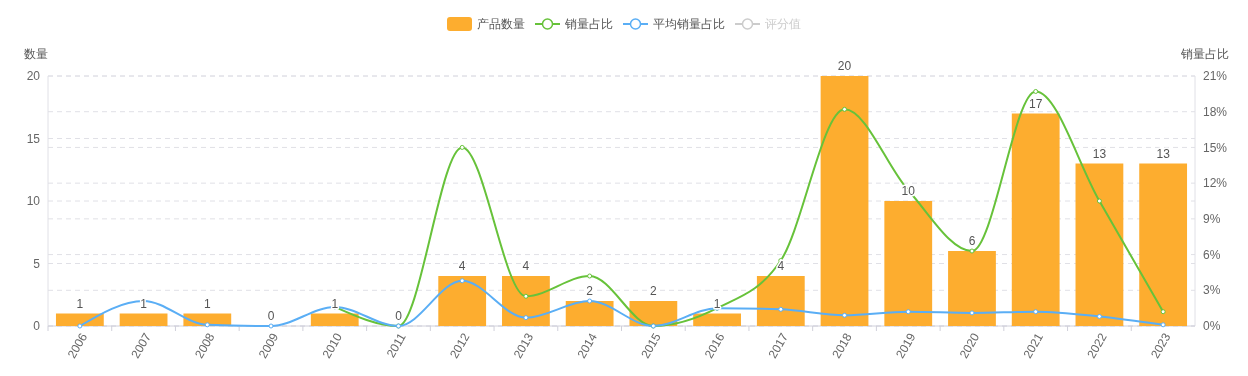  I want to click on y2-tick-label: 21%, so click(1215, 76).